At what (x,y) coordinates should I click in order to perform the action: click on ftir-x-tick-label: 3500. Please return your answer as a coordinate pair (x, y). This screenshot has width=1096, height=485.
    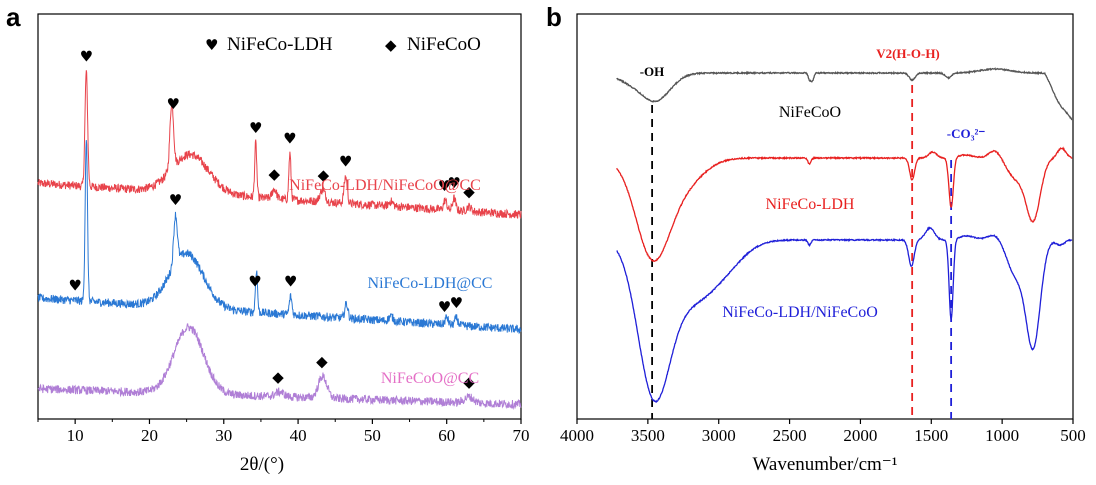
    Looking at the image, I should click on (648, 435).